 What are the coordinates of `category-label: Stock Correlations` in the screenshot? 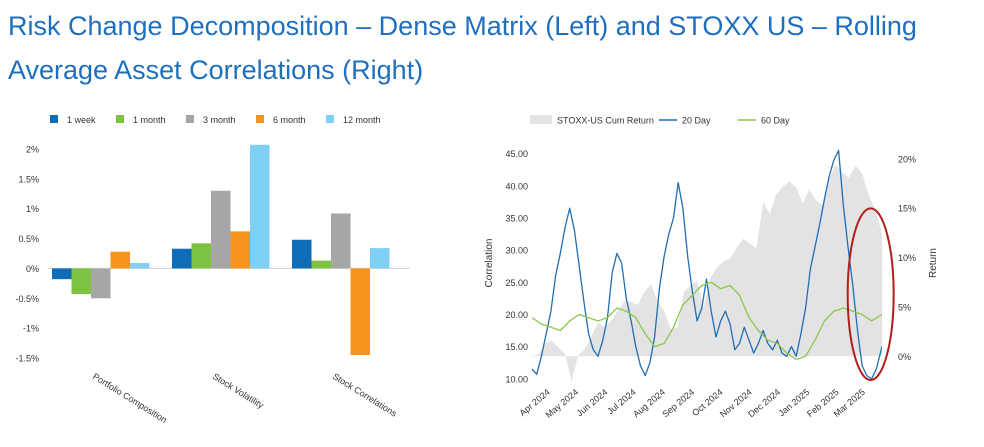 It's located at (365, 395).